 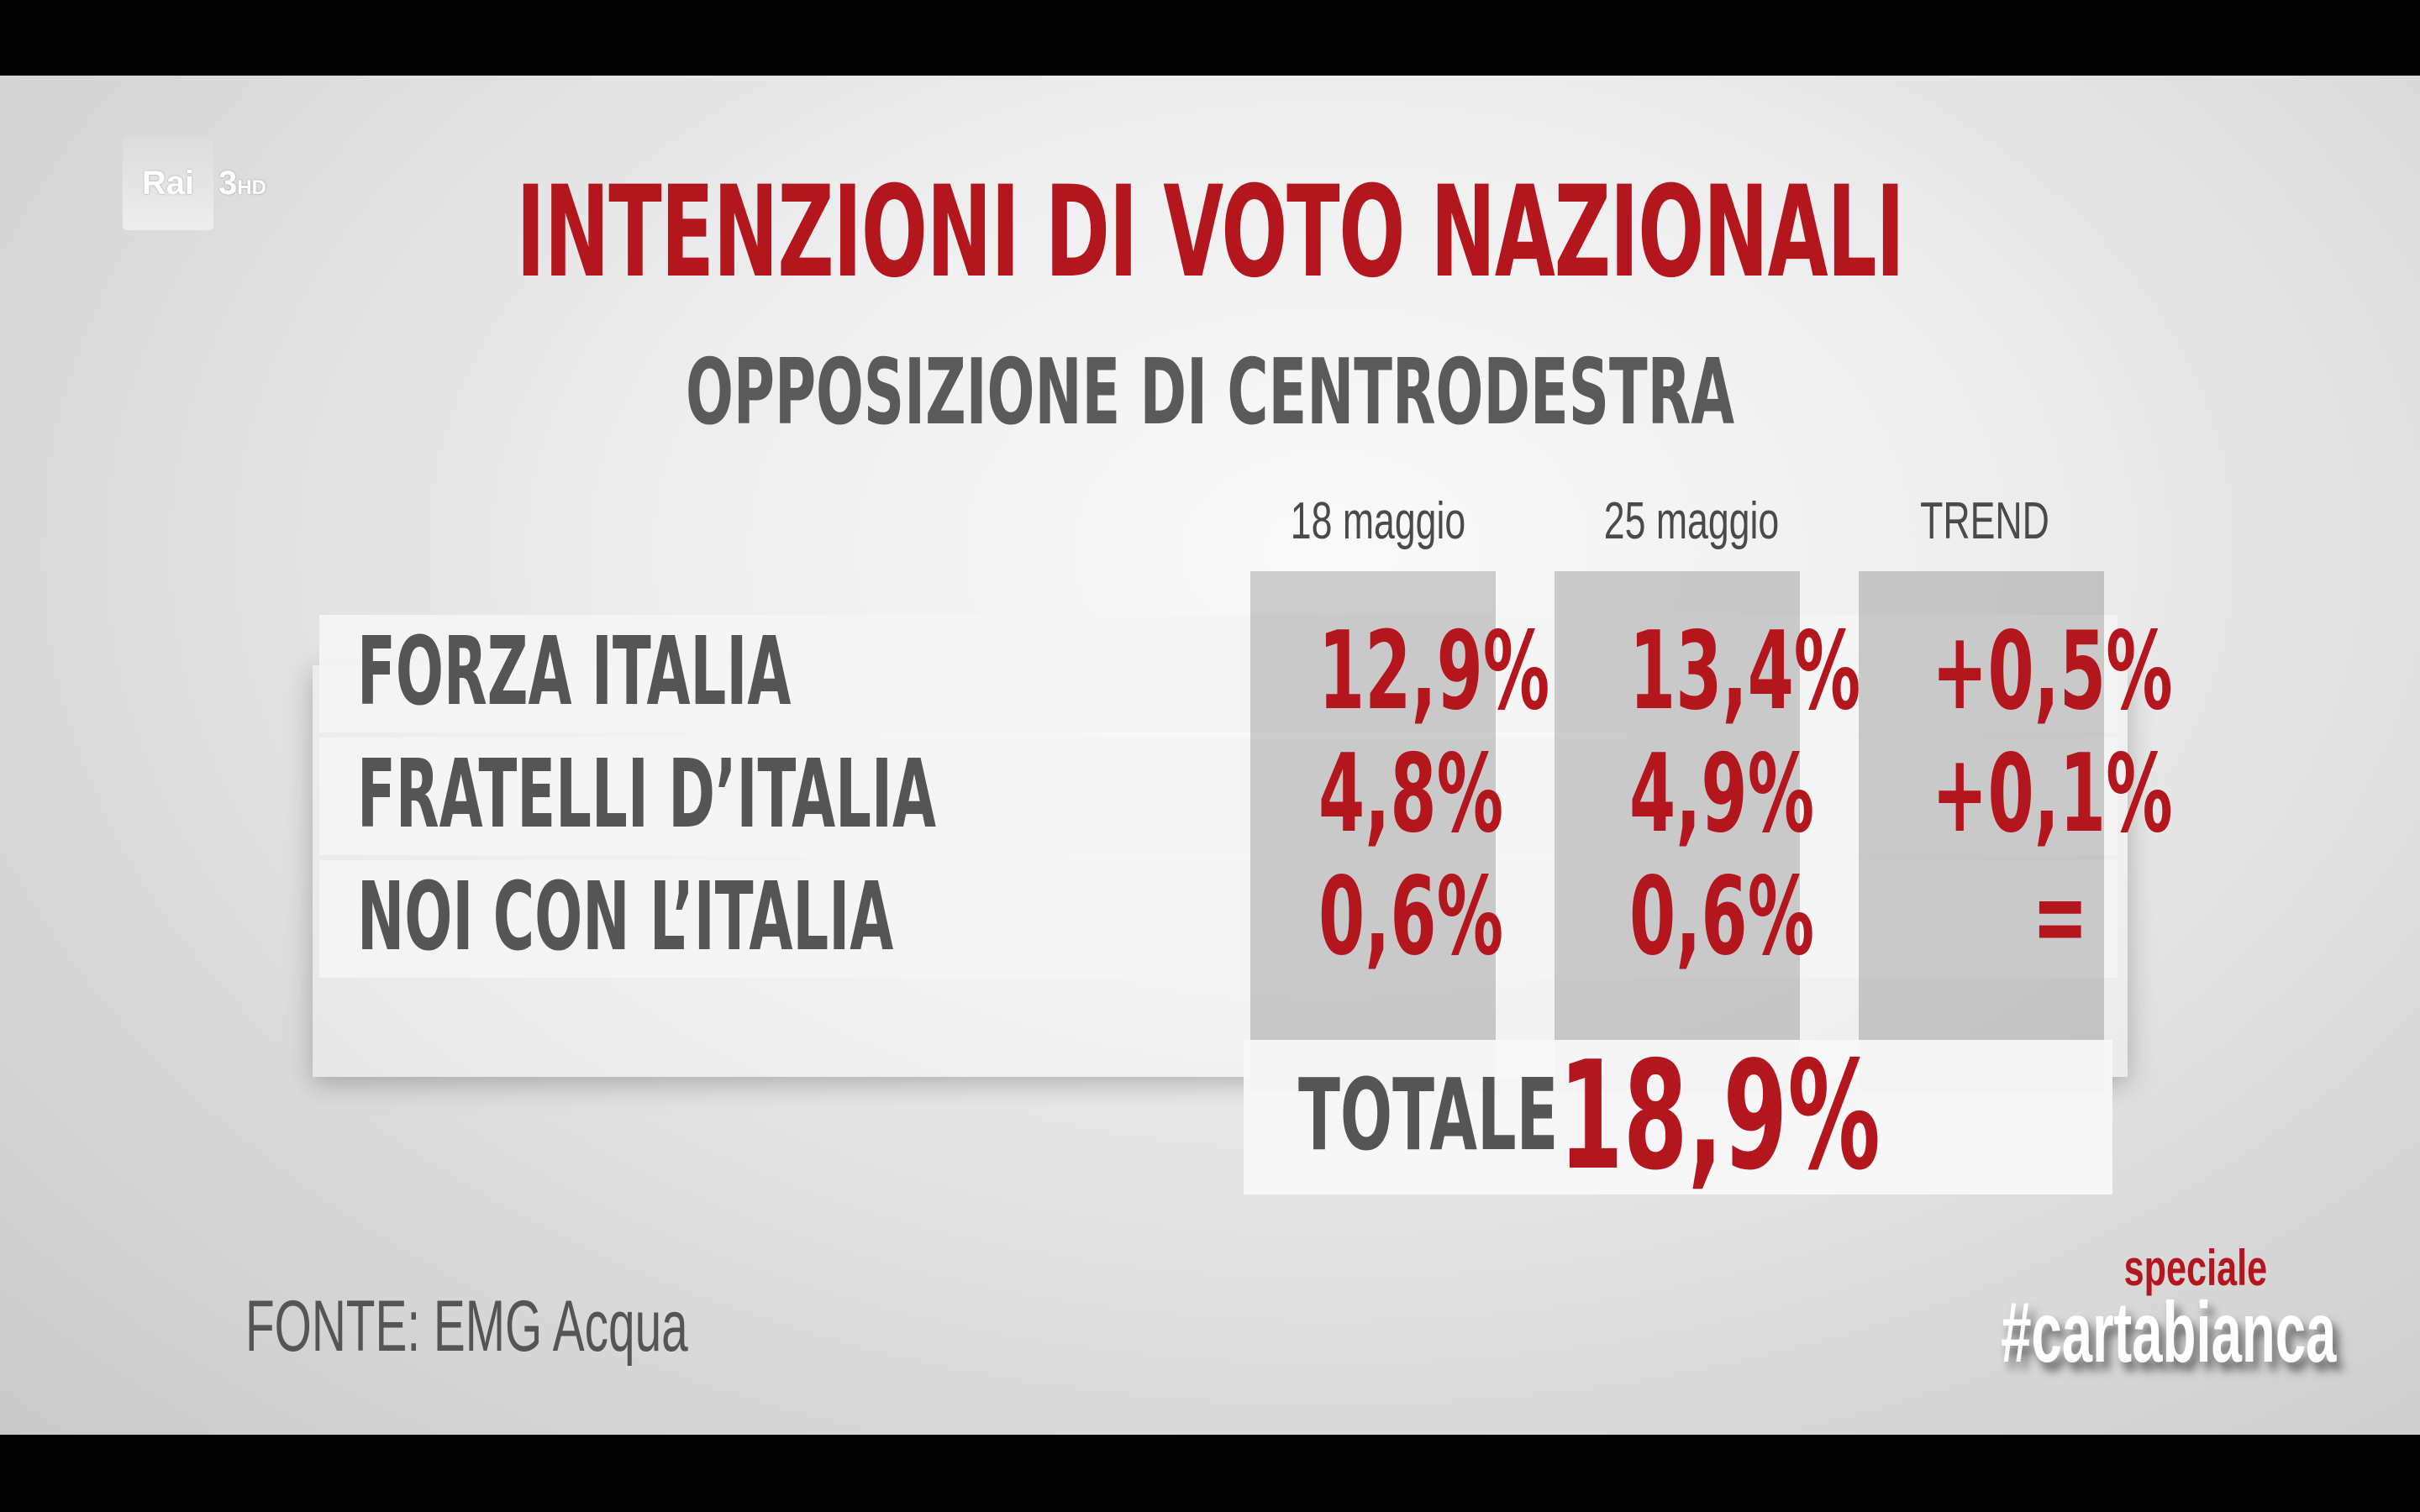 What do you see at coordinates (574, 672) in the screenshot?
I see `party-label-forza-italia: FORZA ITALIA` at bounding box center [574, 672].